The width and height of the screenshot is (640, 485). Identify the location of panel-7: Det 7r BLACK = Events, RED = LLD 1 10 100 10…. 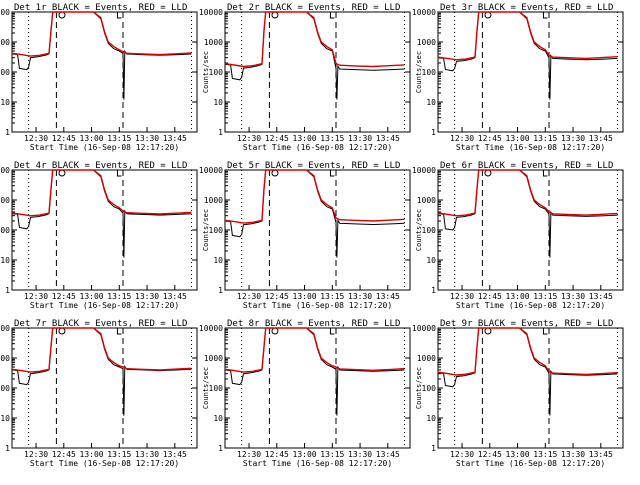
(99, 393).